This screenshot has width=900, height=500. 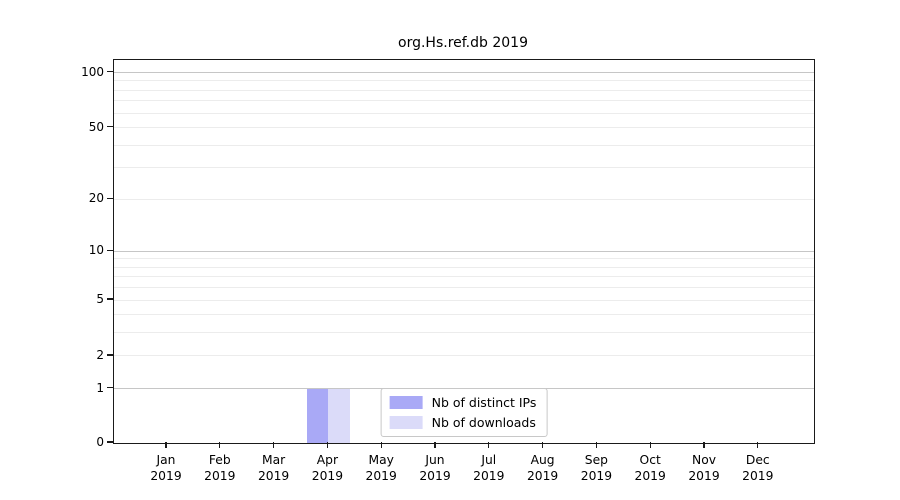 I want to click on bar-distinct-ips, so click(x=317, y=415).